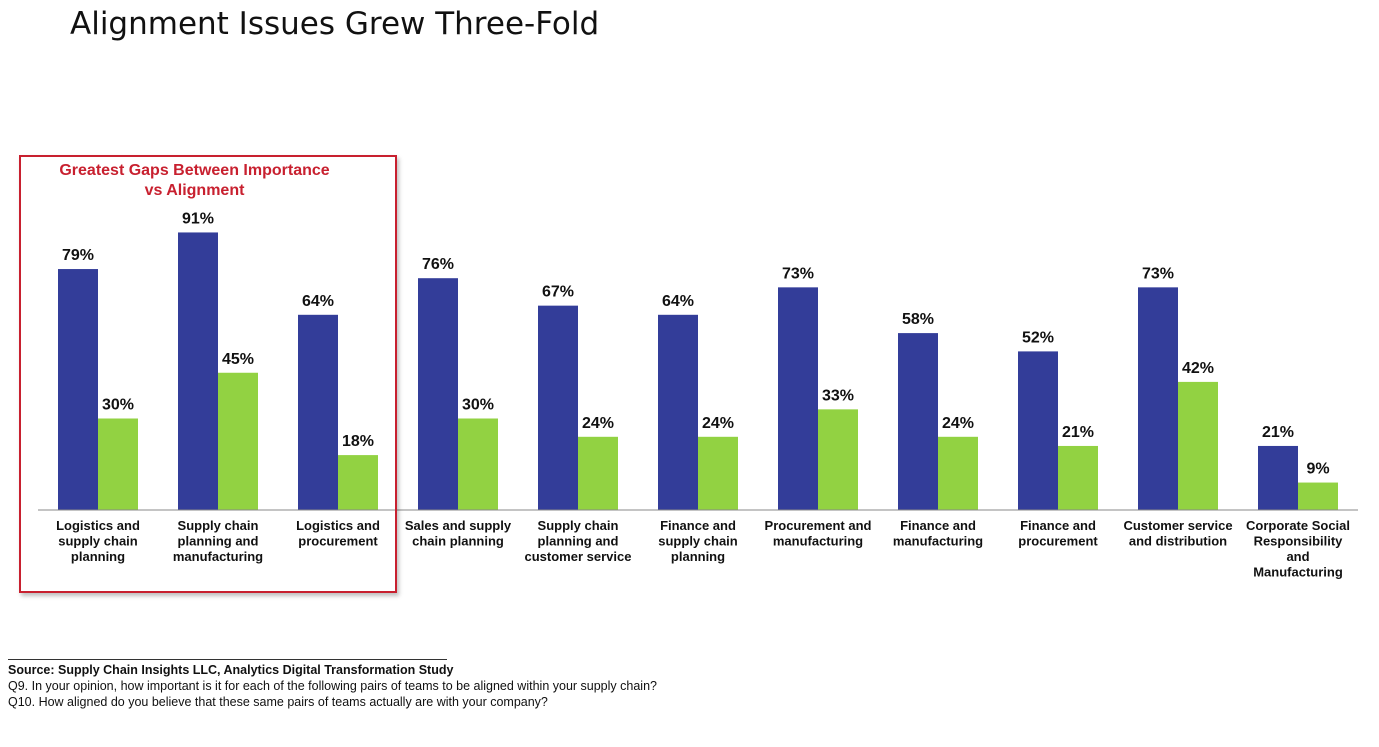  What do you see at coordinates (1058, 533) in the screenshot?
I see `category-label: Finance and procurement` at bounding box center [1058, 533].